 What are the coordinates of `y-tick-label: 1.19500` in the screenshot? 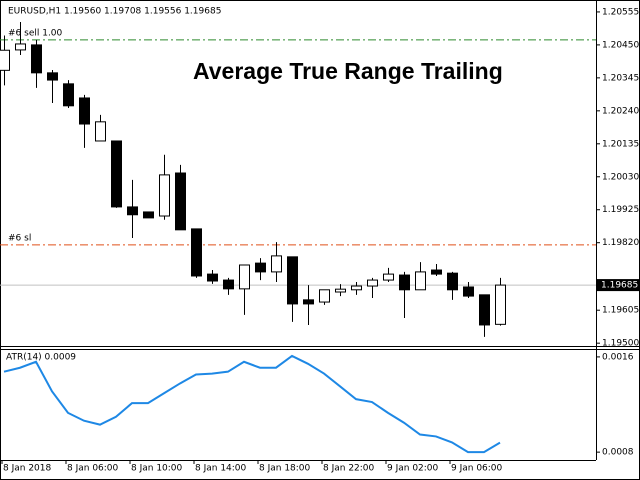 It's located at (620, 344).